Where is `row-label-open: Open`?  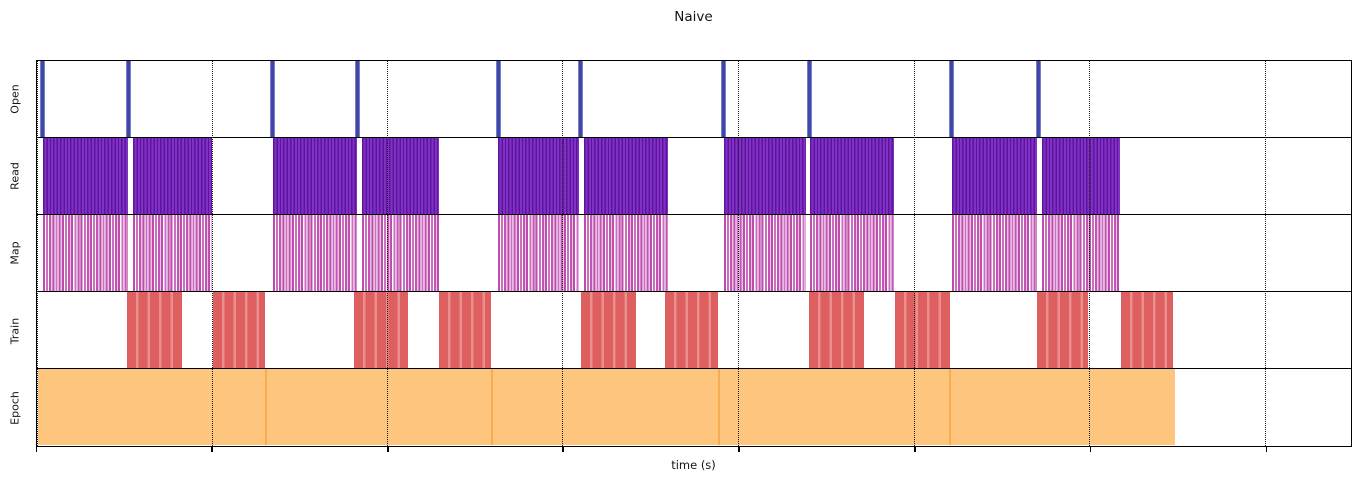 row-label-open: Open is located at coordinates (15, 98).